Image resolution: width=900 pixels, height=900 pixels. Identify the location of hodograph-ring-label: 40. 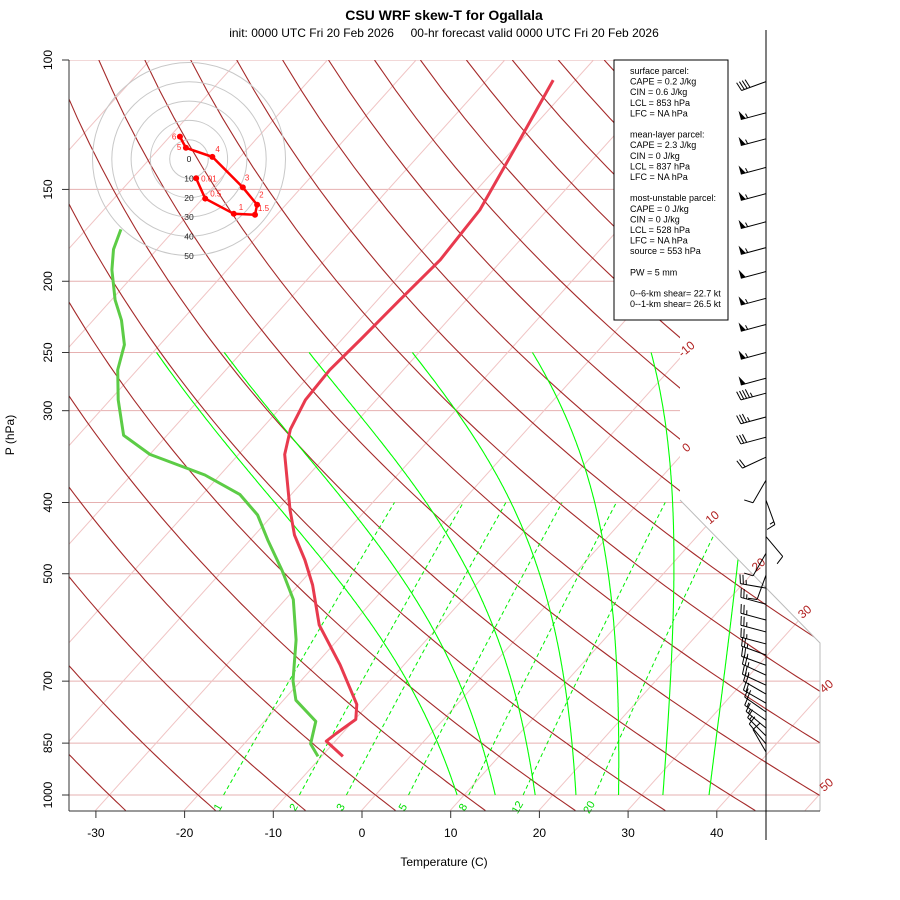
(189, 237).